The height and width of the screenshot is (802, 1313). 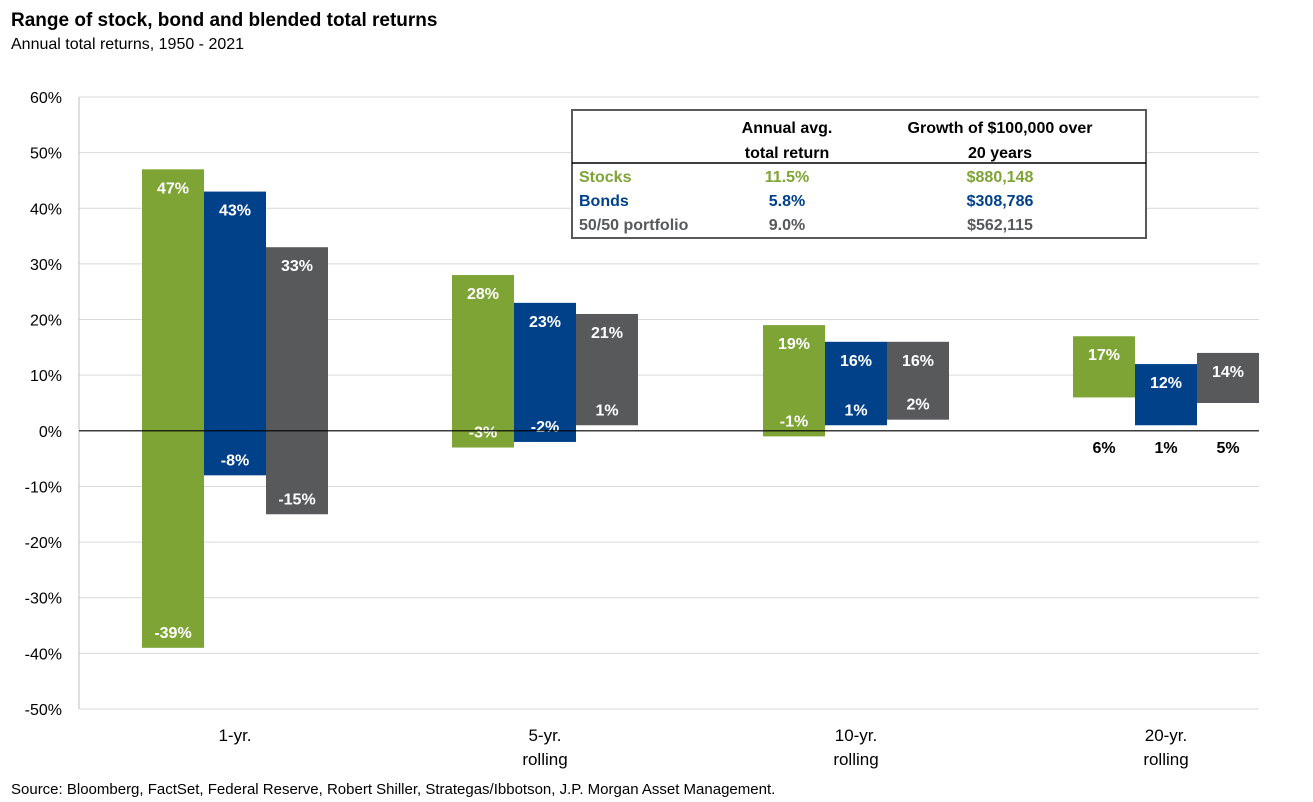 I want to click on chart-subtitle: Annual total returns, 1950 - 2021, so click(x=128, y=44).